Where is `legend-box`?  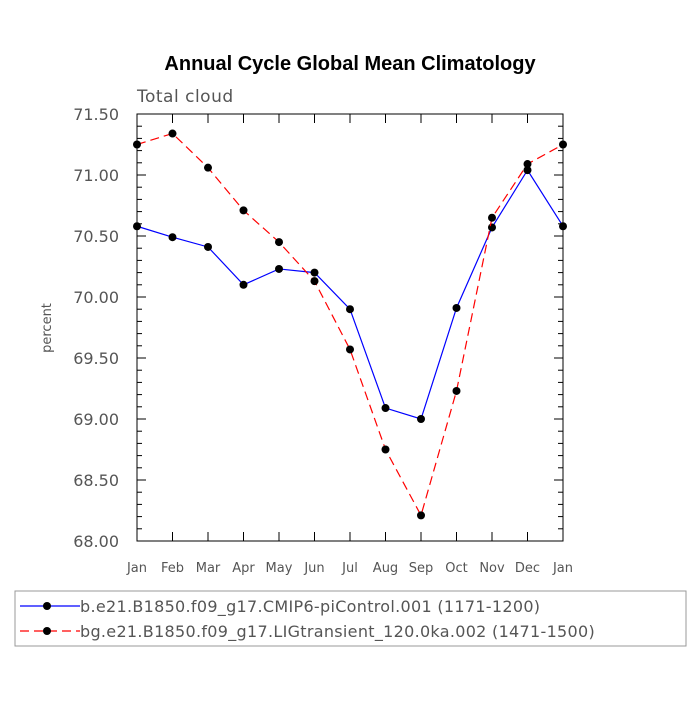 legend-box is located at coordinates (350, 618).